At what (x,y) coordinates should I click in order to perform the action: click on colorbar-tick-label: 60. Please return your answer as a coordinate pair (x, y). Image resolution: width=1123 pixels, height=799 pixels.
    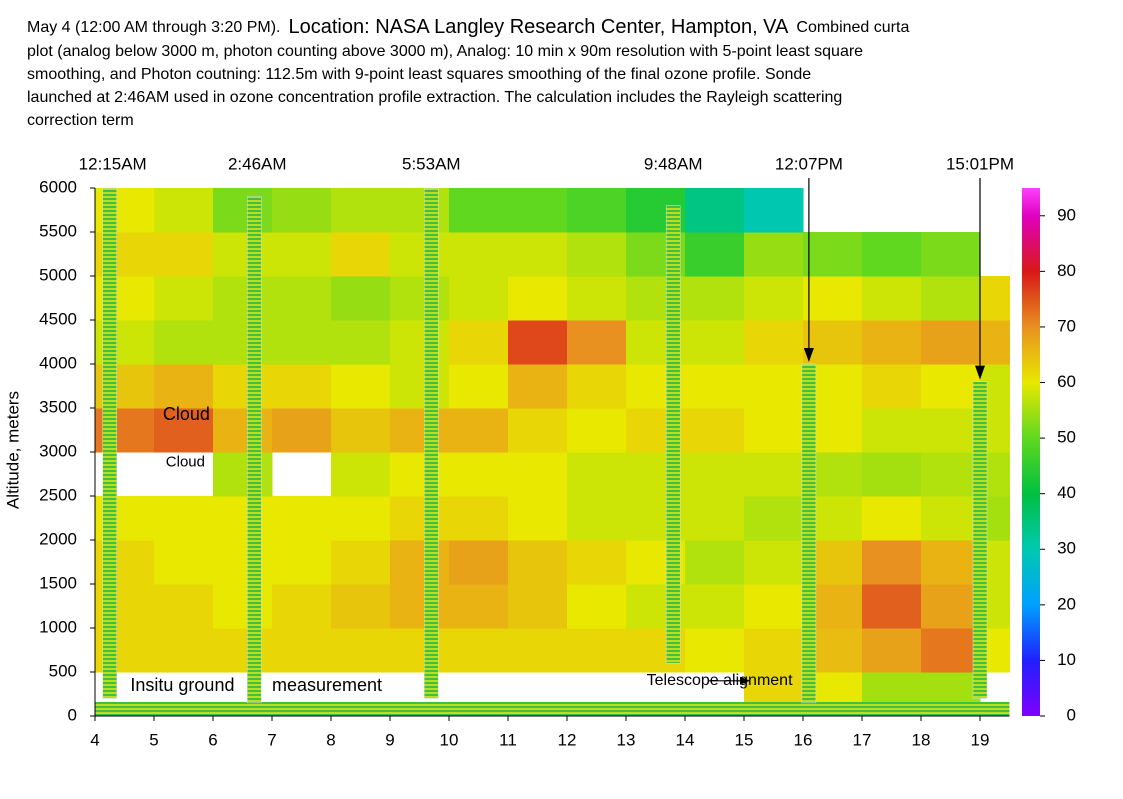
    Looking at the image, I should click on (1066, 381).